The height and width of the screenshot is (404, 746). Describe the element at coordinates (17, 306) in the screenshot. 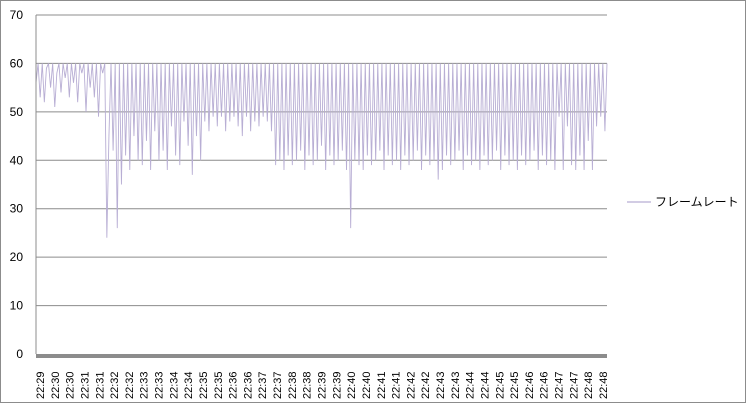

I see `y-tick-label: 10` at that location.